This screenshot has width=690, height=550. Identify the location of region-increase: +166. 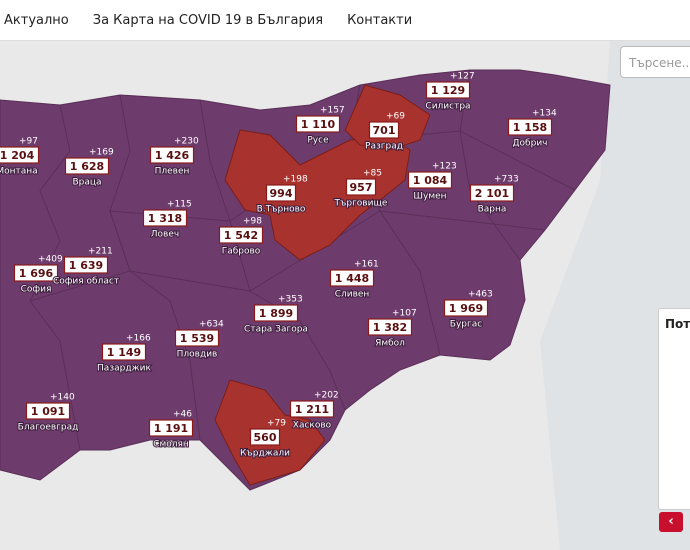
(138, 339).